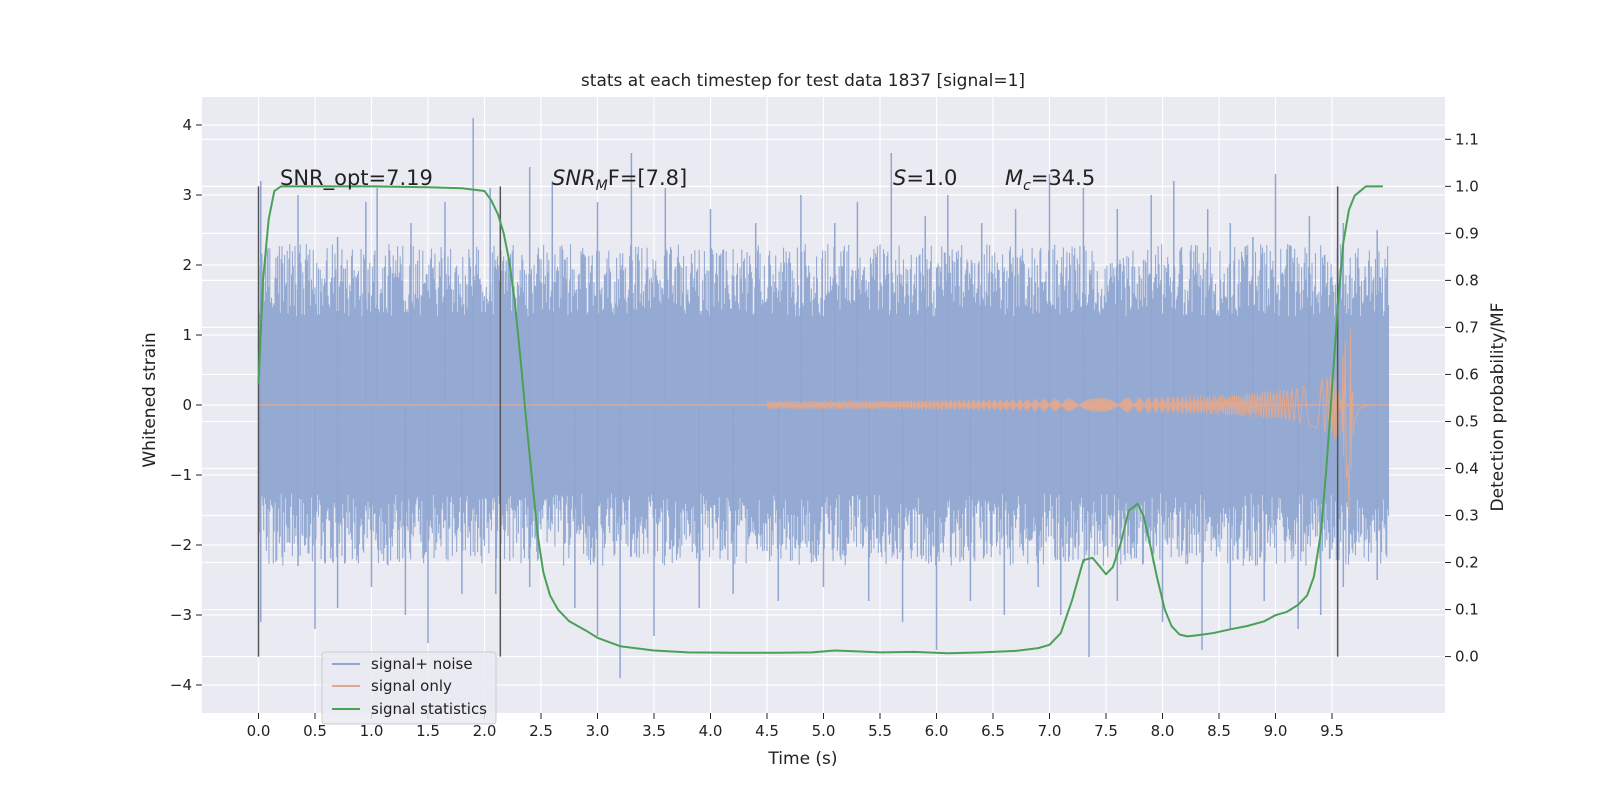  I want to click on right-y-tick-label: 0.4, so click(1467, 468).